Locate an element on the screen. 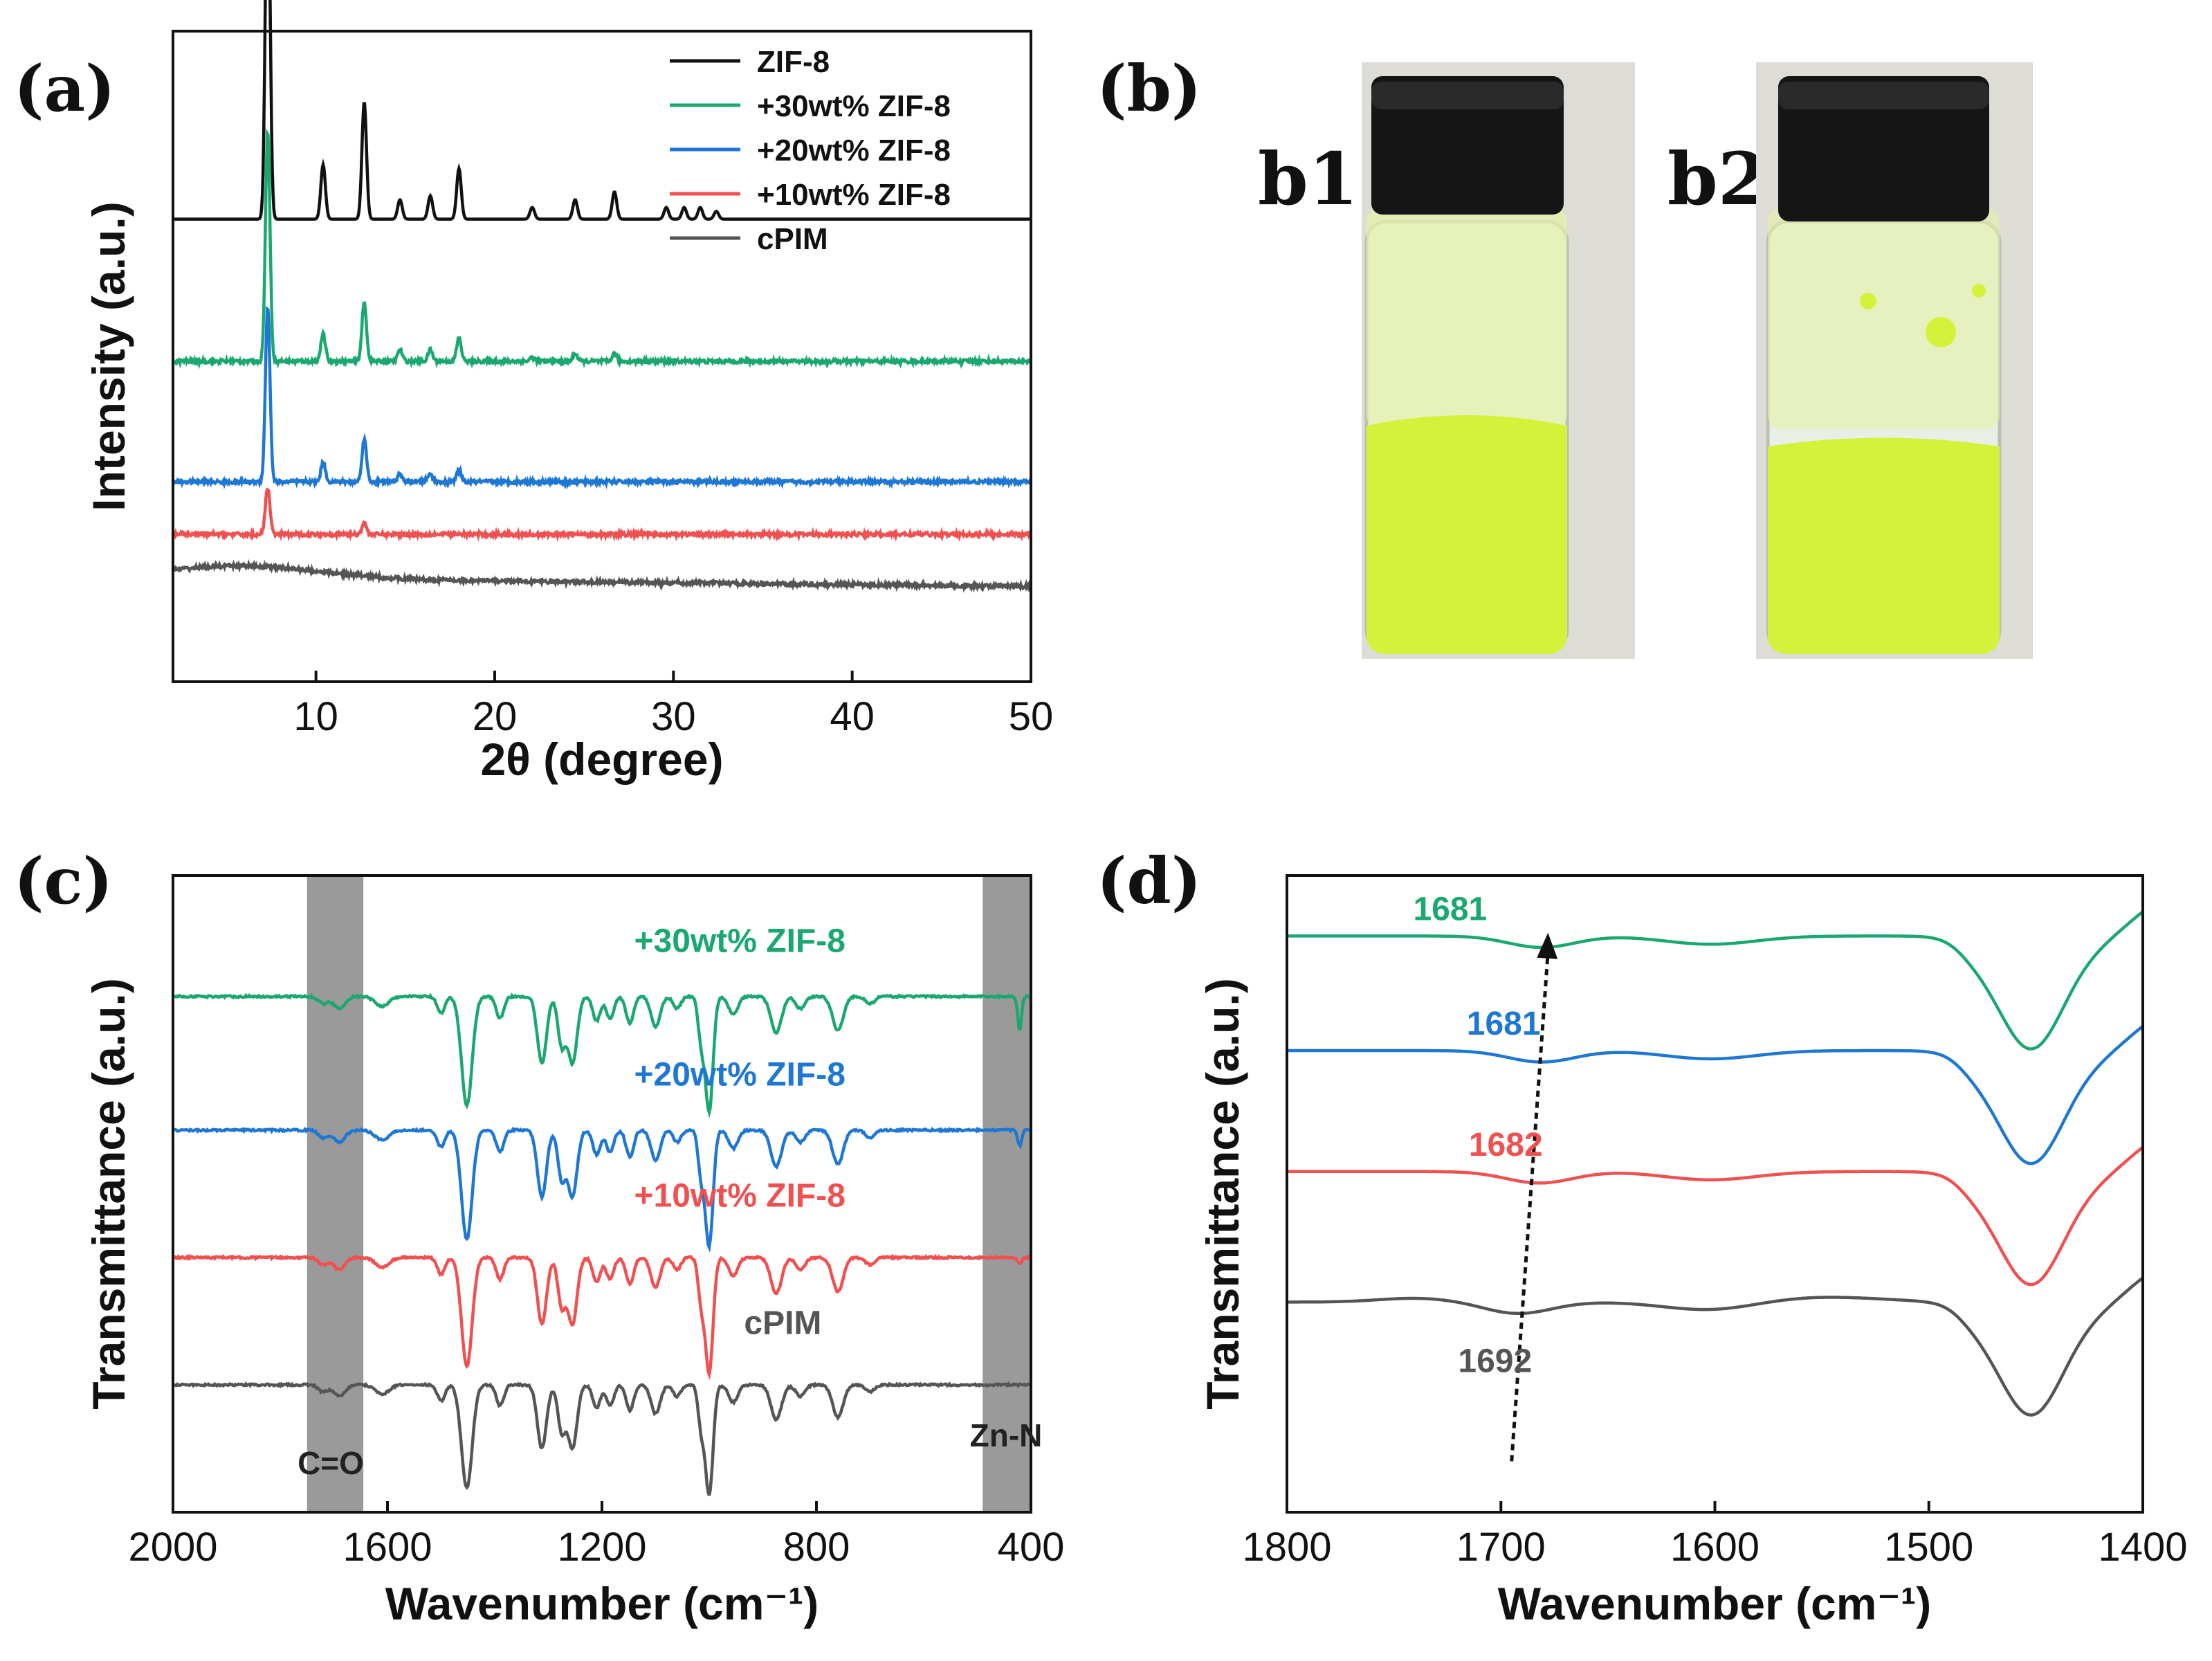 Image resolution: width=2212 pixels, height=1661 pixels. ftir-zoom-x-axis-title: Wavenumber (cm⁻¹) is located at coordinates (1714, 1603).